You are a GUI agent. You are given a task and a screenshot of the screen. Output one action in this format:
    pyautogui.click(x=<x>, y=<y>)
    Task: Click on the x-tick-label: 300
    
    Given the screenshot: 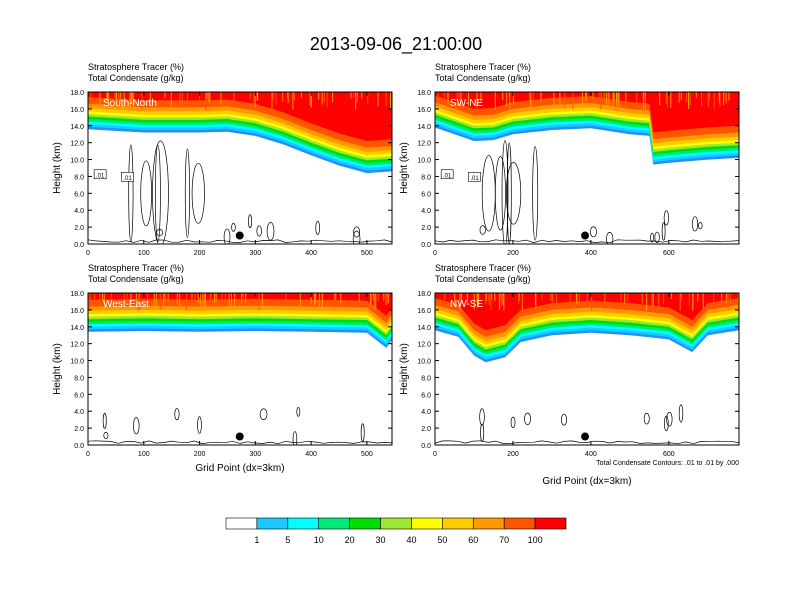 What is the action you would take?
    pyautogui.click(x=255, y=253)
    